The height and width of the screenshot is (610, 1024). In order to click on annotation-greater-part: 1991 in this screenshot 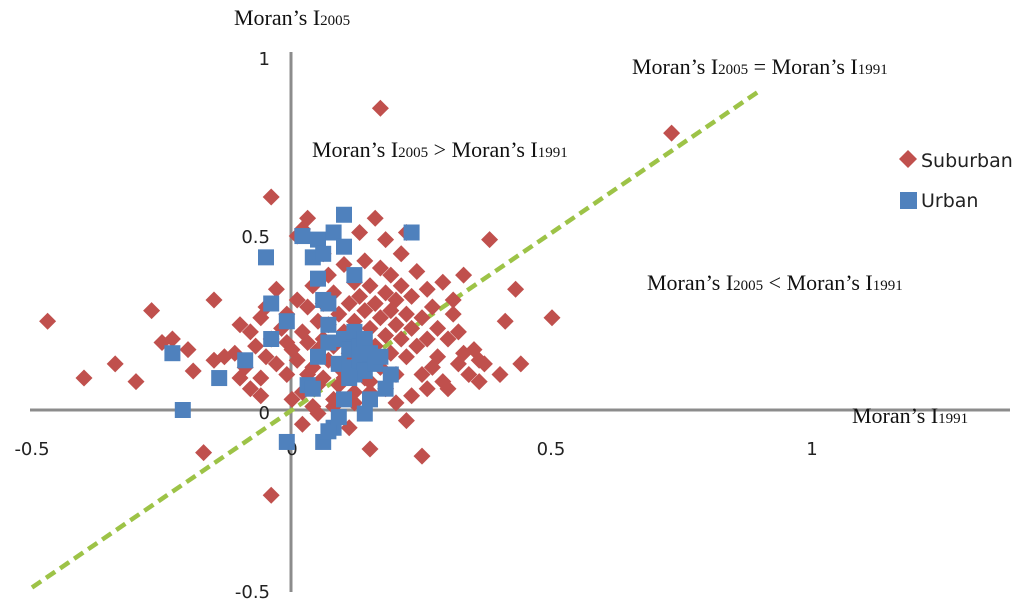, I will do `click(553, 153)`.